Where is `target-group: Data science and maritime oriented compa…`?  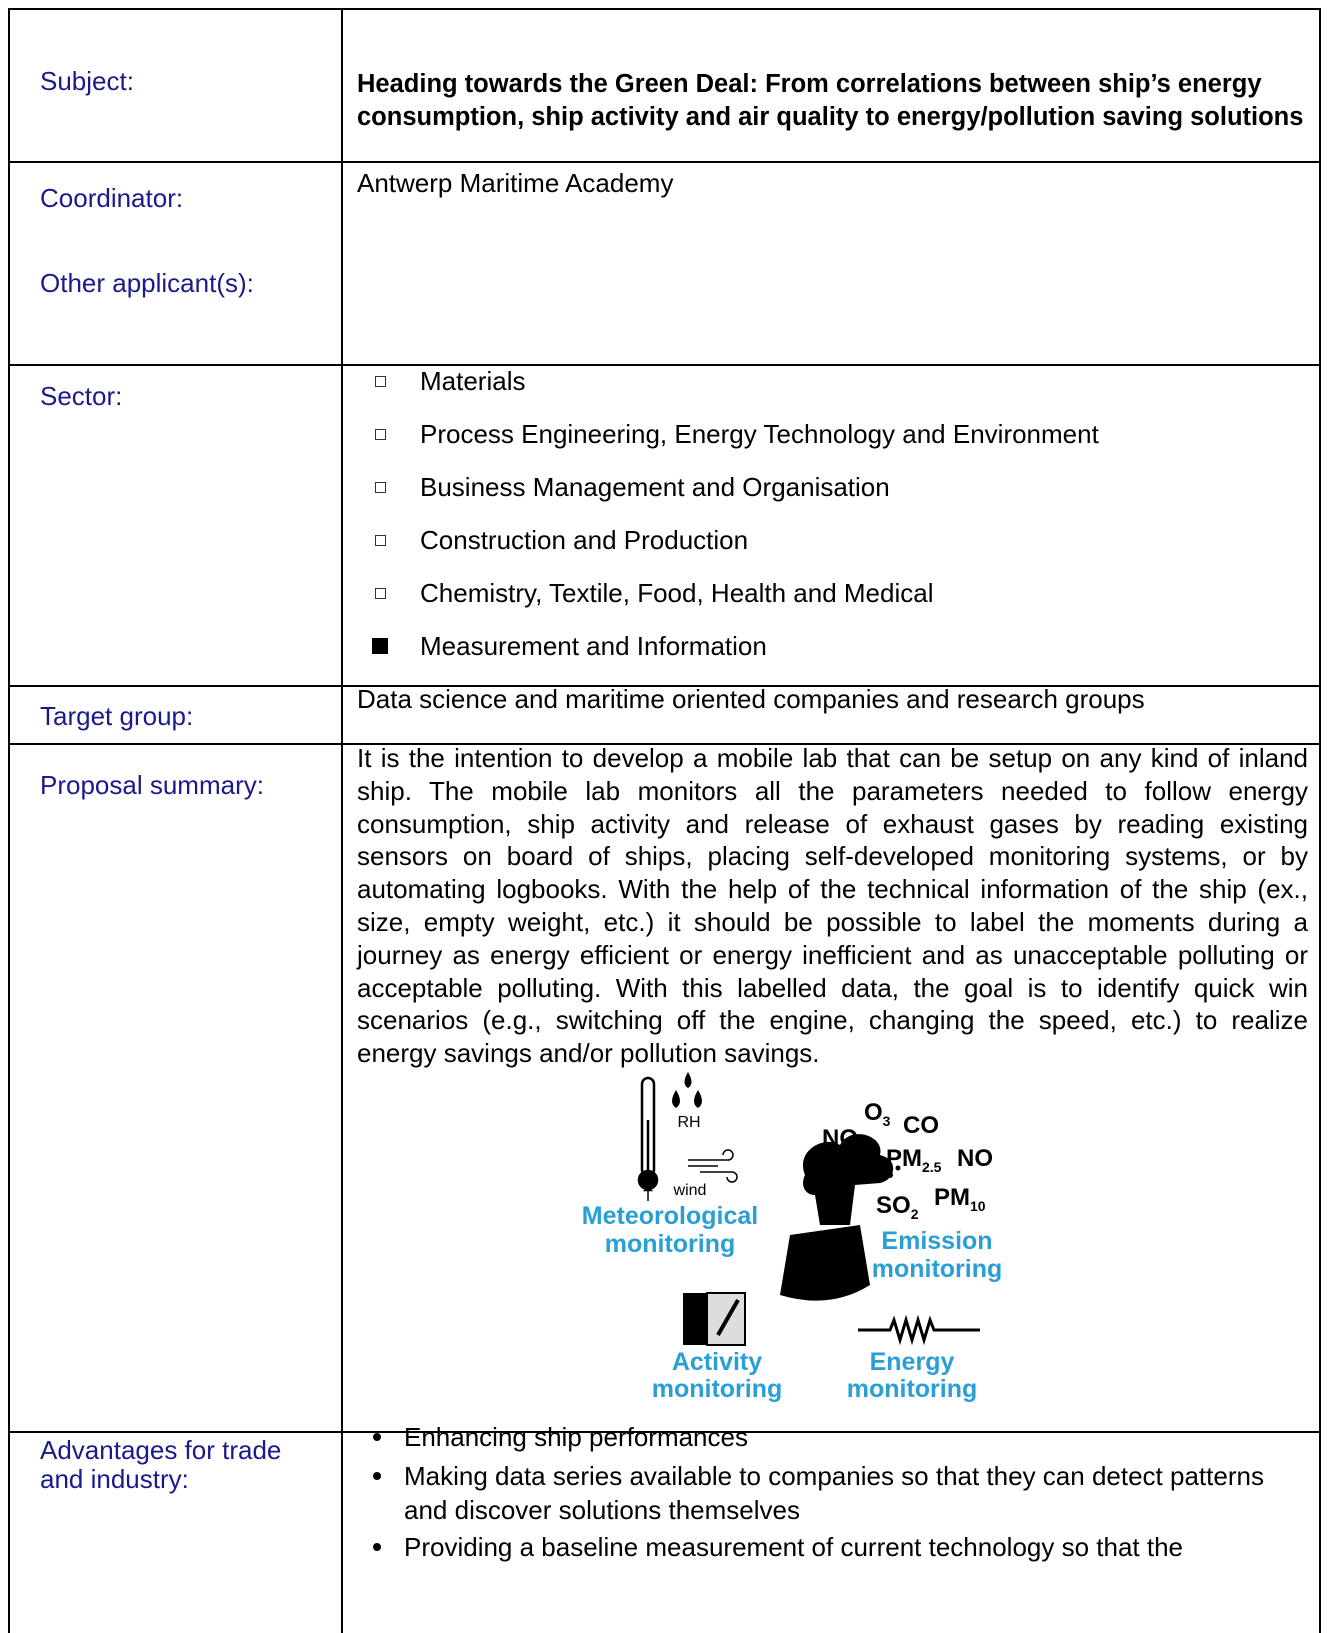
target-group: Data science and maritime oriented compa… is located at coordinates (751, 699).